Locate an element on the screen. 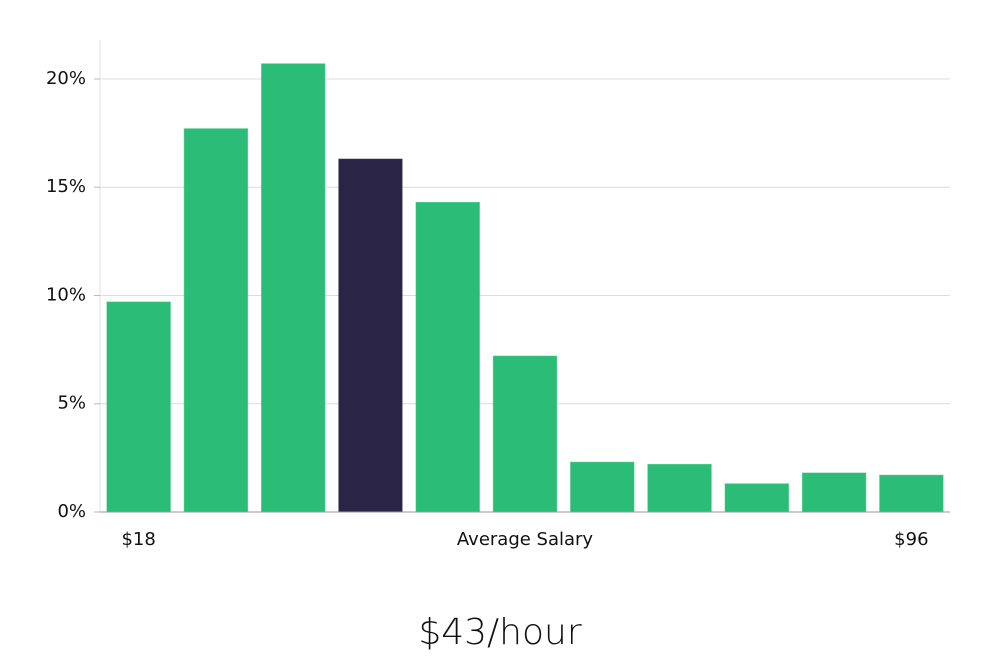 The height and width of the screenshot is (660, 1000). y-tick-label: 0% is located at coordinates (71, 511).